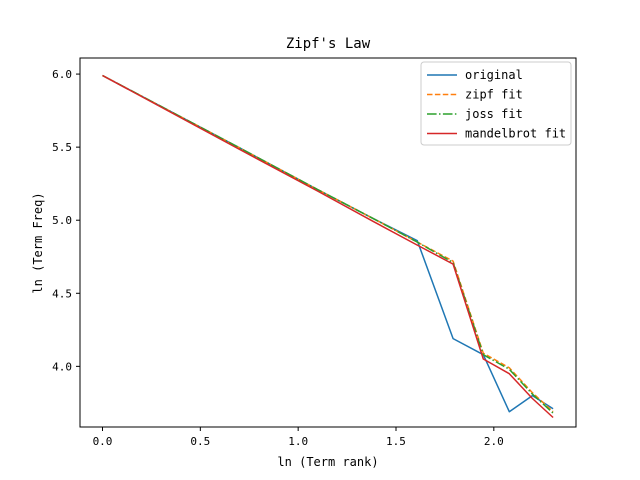  Describe the element at coordinates (62, 293) in the screenshot. I see `y-tick-label: 4.5` at that location.